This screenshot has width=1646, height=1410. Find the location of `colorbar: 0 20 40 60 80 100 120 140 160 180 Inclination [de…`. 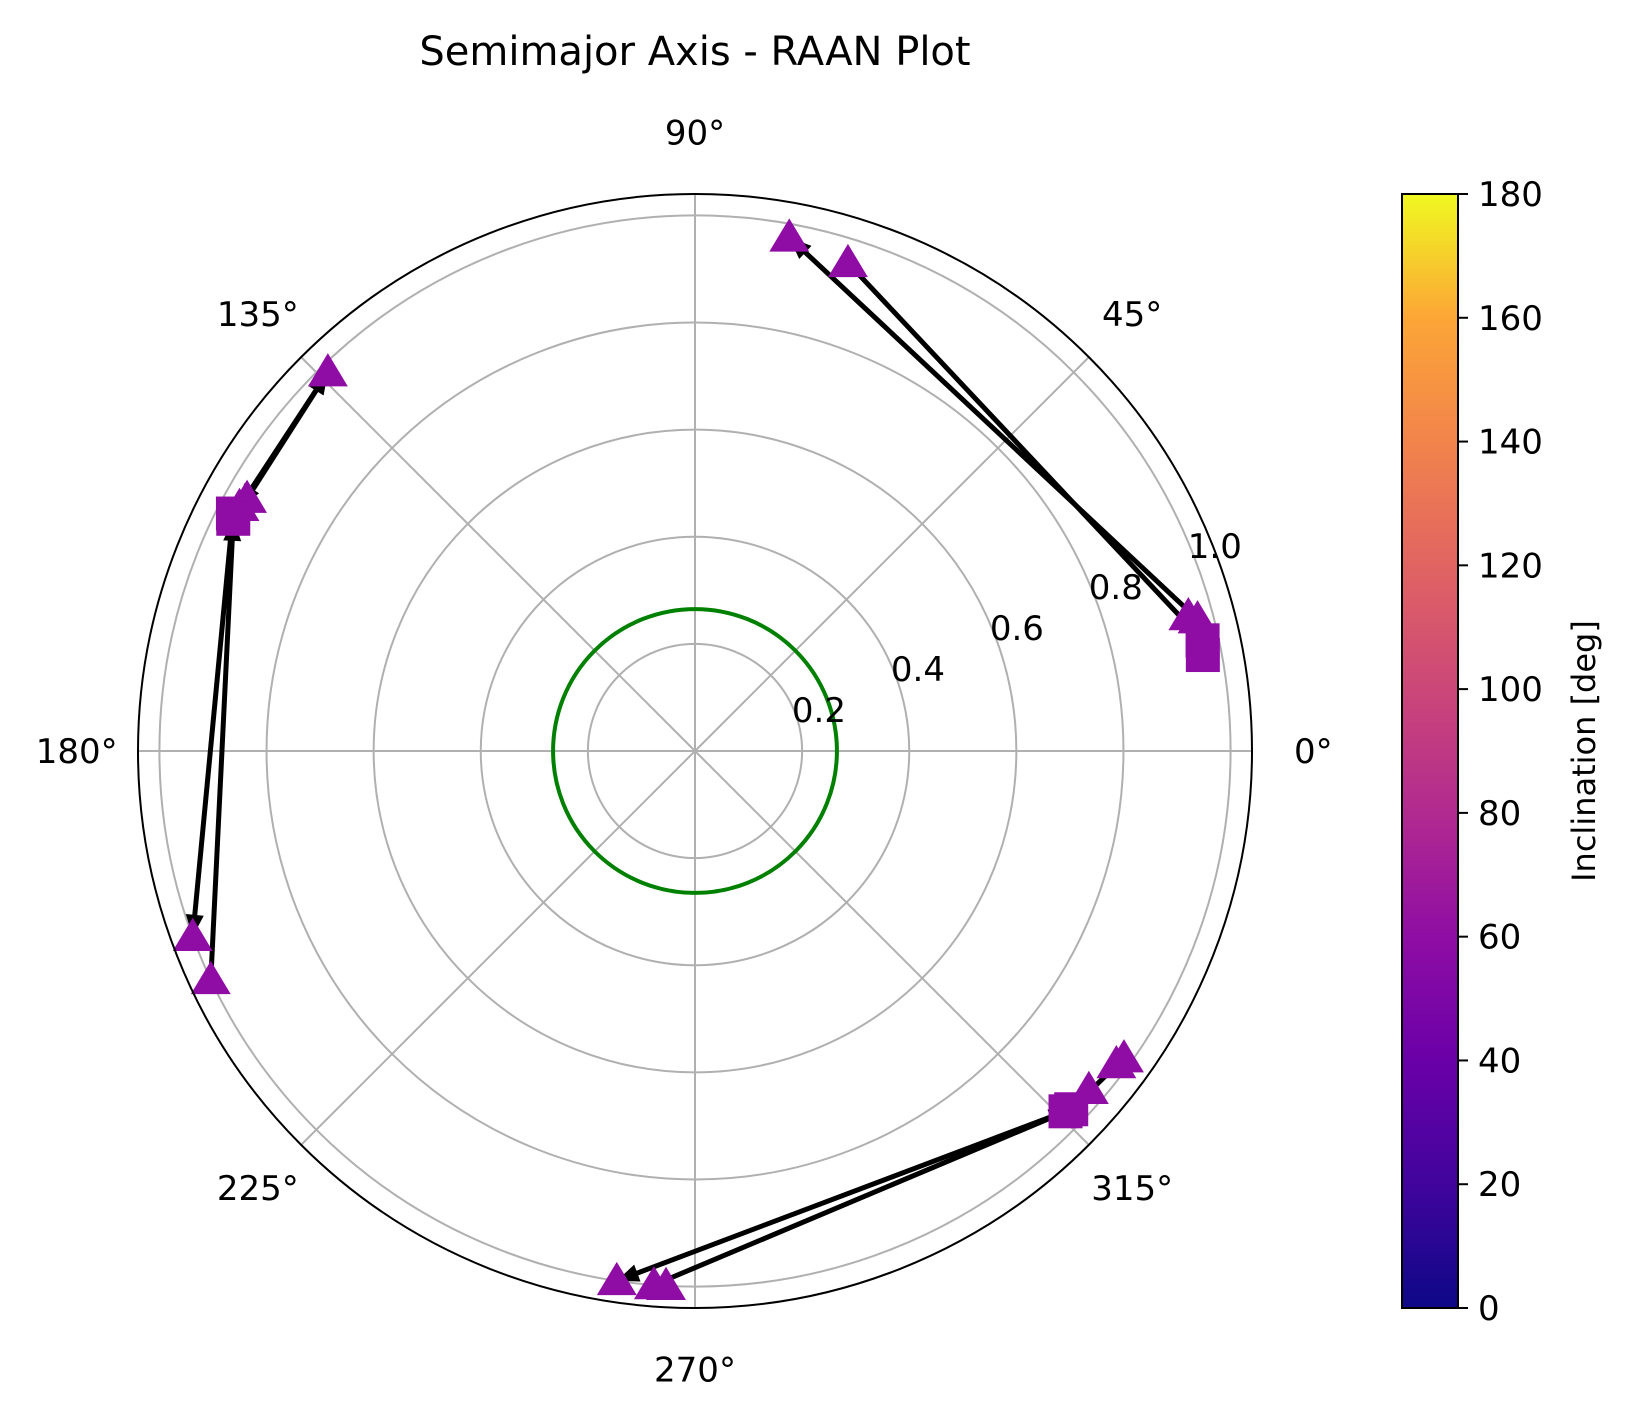

colorbar: 0 20 40 60 80 100 120 140 160 180 Inclination [de… is located at coordinates (1502, 752).